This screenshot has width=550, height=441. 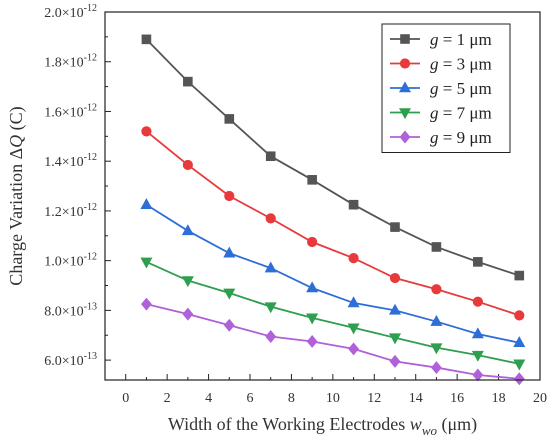 I want to click on legend: g = 1 μm g = 3 μm g = 5 μm g = 7 μm g = 9 μm, so click(x=446, y=88).